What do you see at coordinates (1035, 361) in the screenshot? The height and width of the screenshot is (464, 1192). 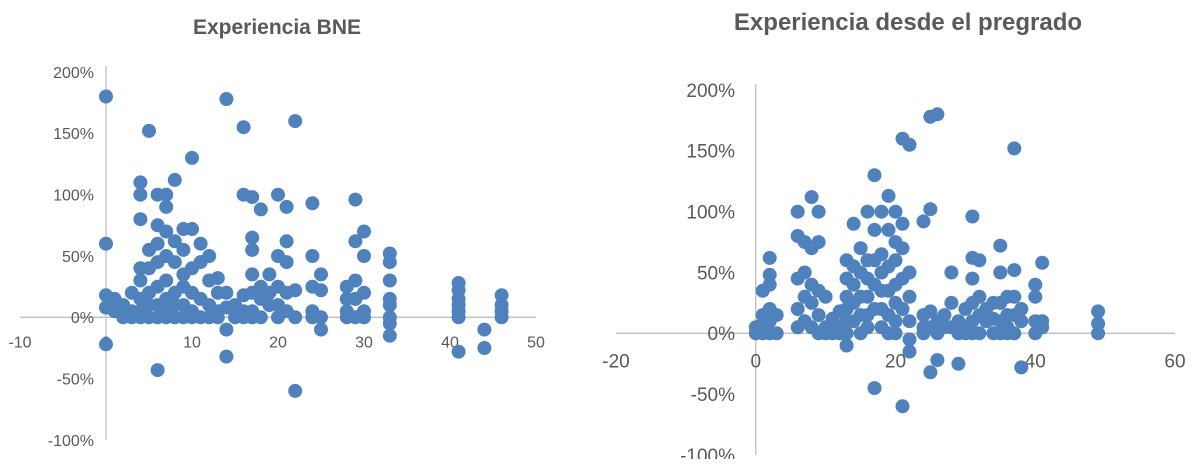 I see `x-tick-label: 40` at bounding box center [1035, 361].